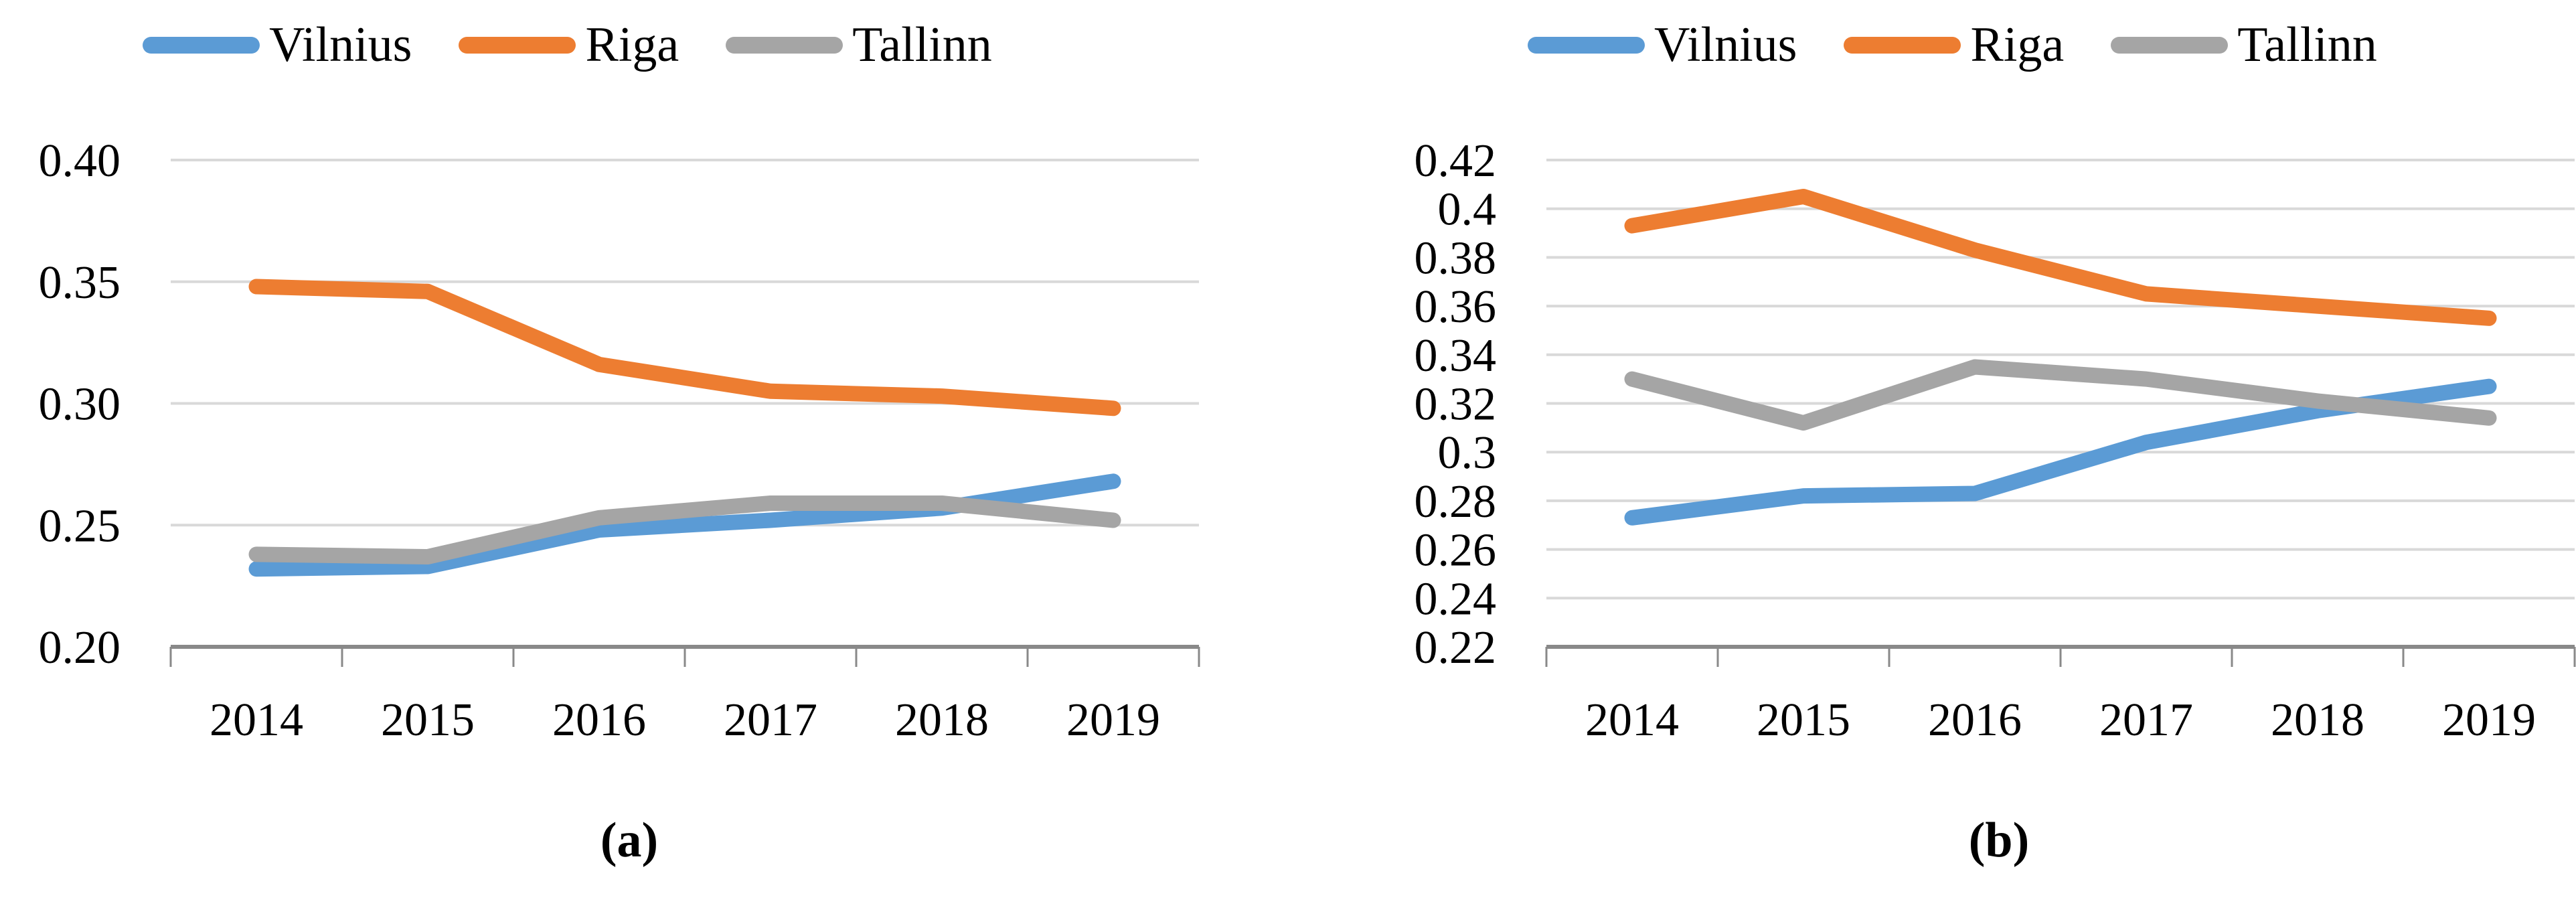 Image resolution: width=2576 pixels, height=918 pixels. What do you see at coordinates (1456, 258) in the screenshot?
I see `y-tick-label: 0.38` at bounding box center [1456, 258].